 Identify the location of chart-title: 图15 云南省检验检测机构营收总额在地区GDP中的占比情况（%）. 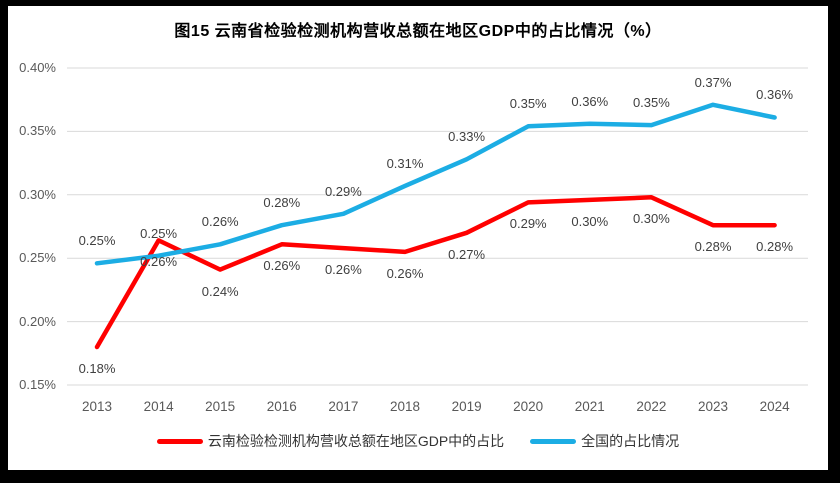
(418, 31).